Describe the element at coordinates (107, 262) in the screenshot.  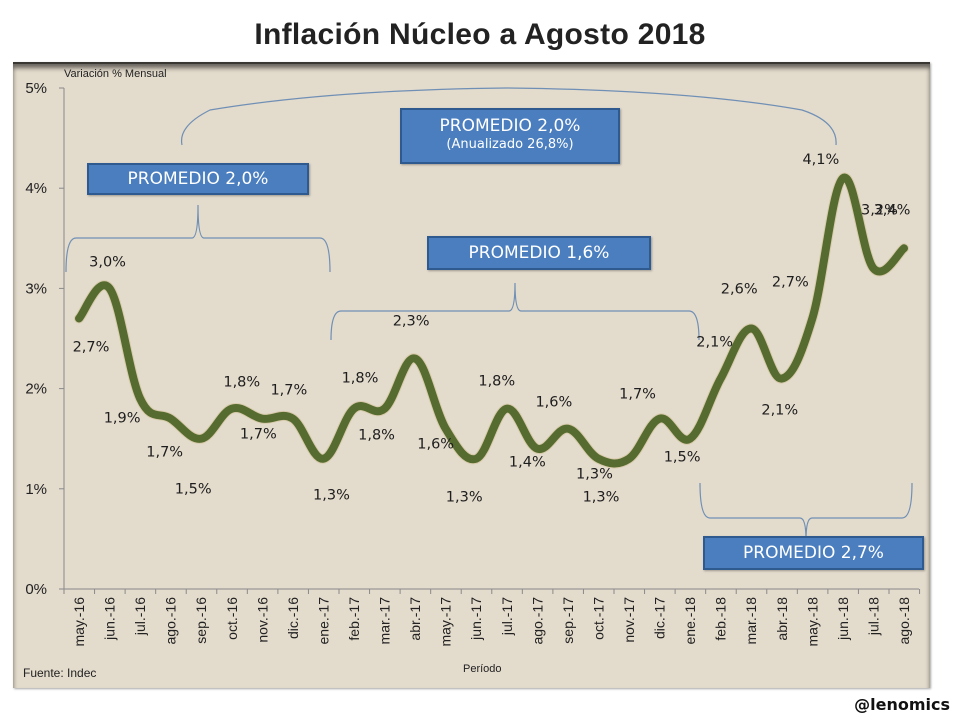
I see `data-label: 3,0%` at that location.